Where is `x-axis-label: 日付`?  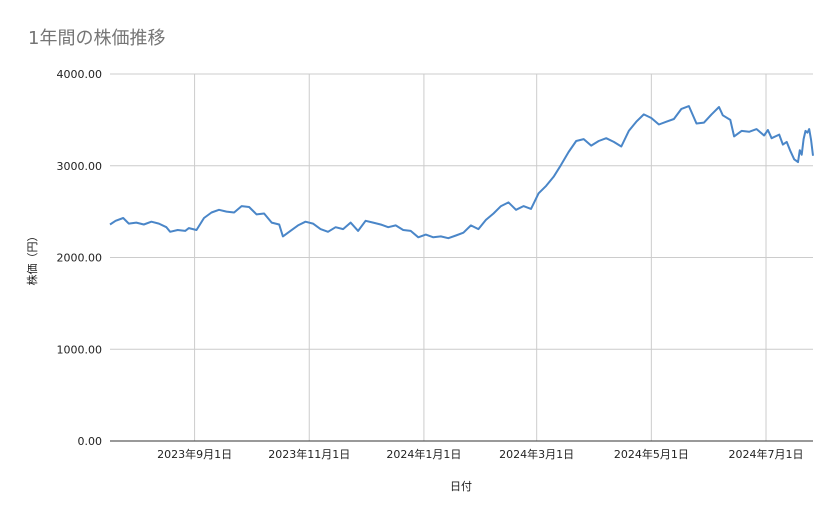
x-axis-label: 日付 is located at coordinates (461, 486).